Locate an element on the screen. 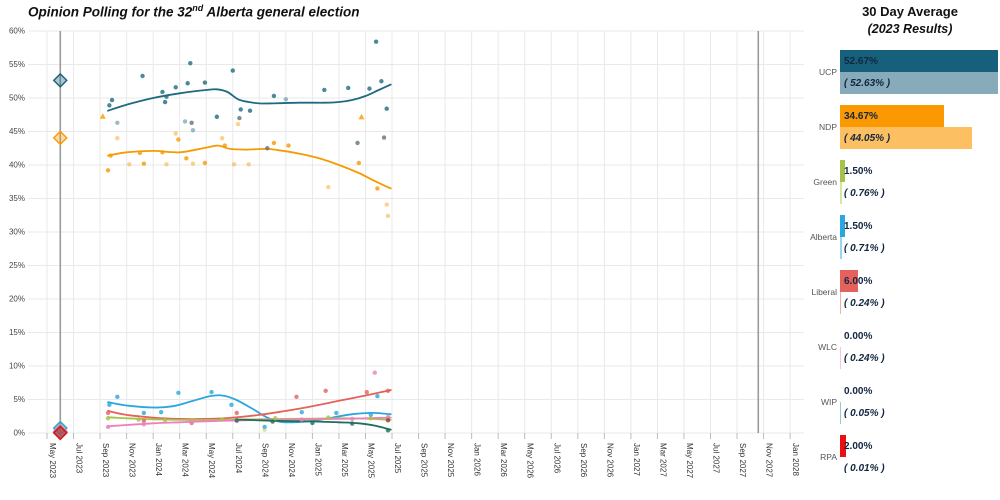 The height and width of the screenshot is (500, 1000). x-axis-label: Nov 2026 is located at coordinates (609, 460).